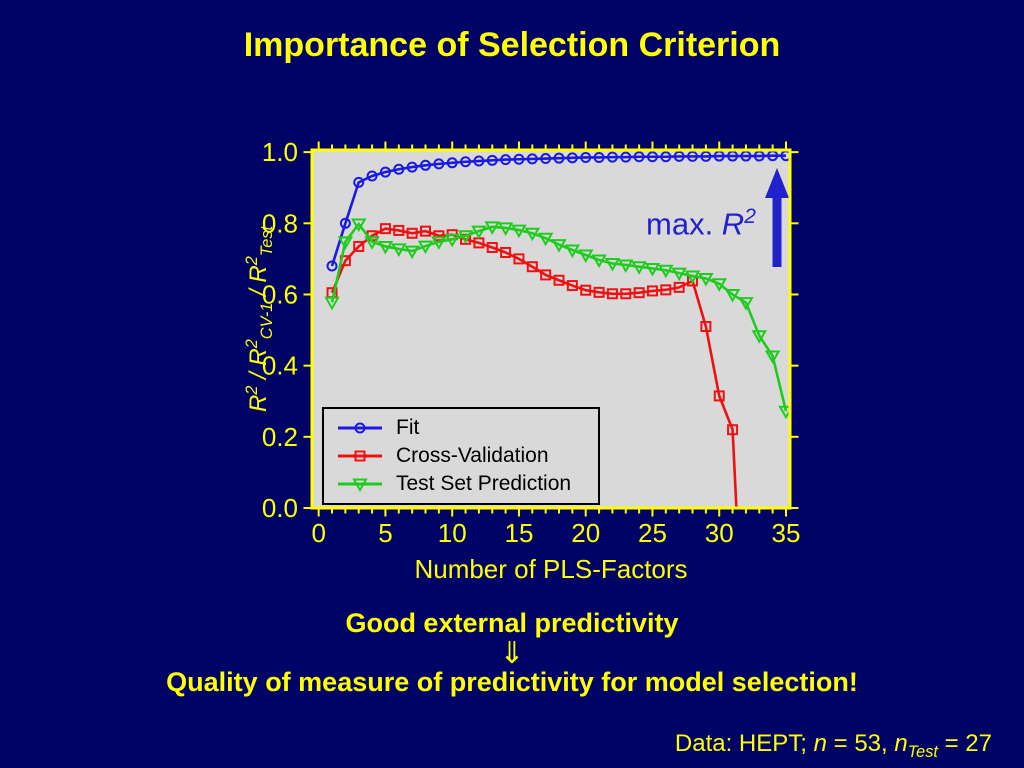 This screenshot has height=768, width=1024. Describe the element at coordinates (467, 428) in the screenshot. I see `legend-item-fit: Fit` at that location.